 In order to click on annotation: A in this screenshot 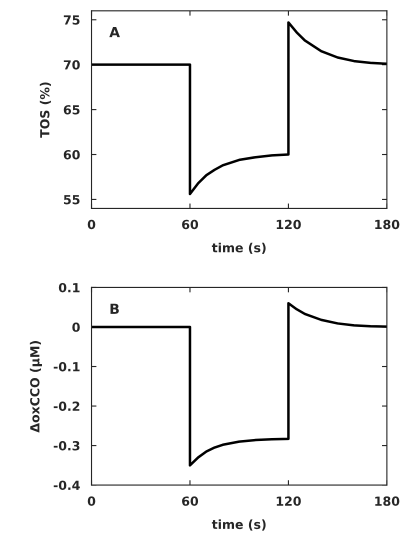, I will do `click(114, 32)`.